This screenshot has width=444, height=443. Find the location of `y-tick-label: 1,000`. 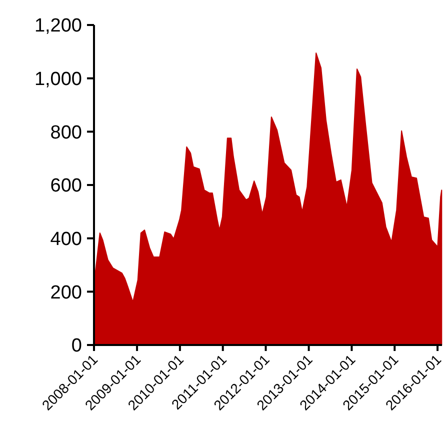

y-tick-label: 1,000 is located at coordinates (58, 79).